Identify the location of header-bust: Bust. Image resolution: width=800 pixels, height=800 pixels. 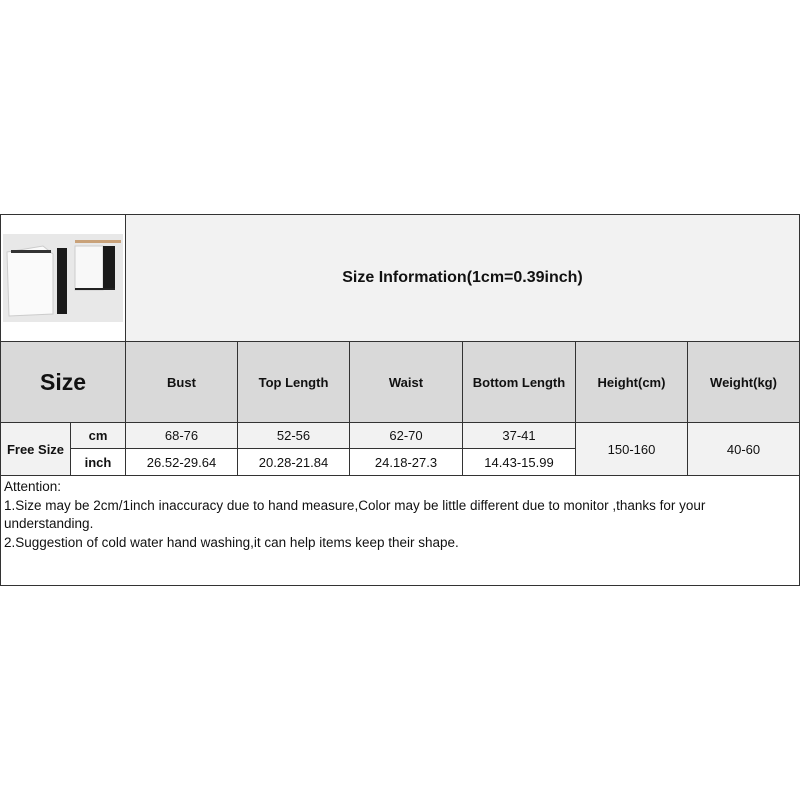
(181, 382).